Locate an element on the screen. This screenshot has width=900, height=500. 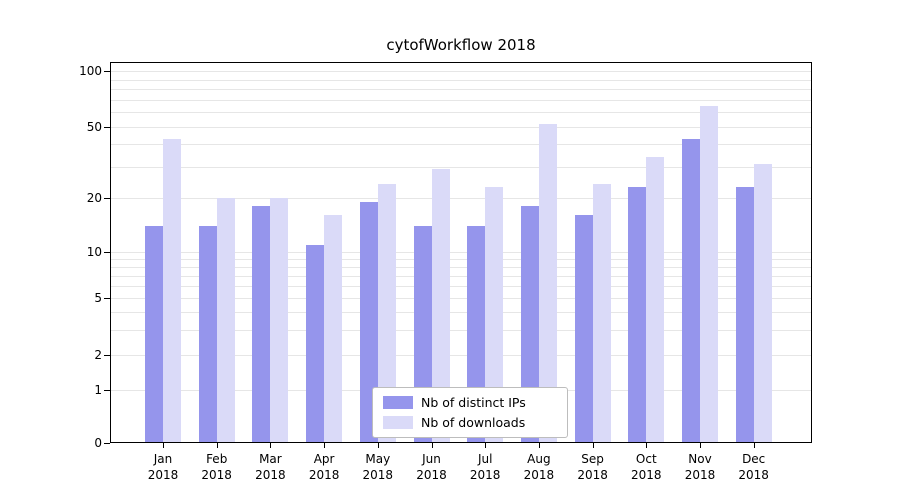
x-axis-tick-label: Jan 2018 is located at coordinates (163, 467).